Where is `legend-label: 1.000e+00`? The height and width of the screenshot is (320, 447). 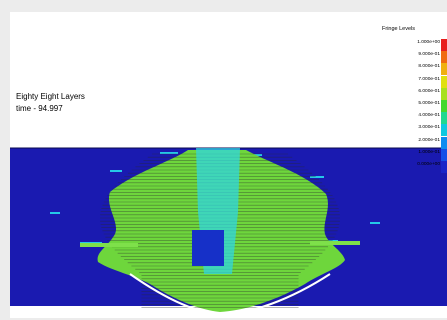 legend-label: 1.000e+00 is located at coordinates (428, 42).